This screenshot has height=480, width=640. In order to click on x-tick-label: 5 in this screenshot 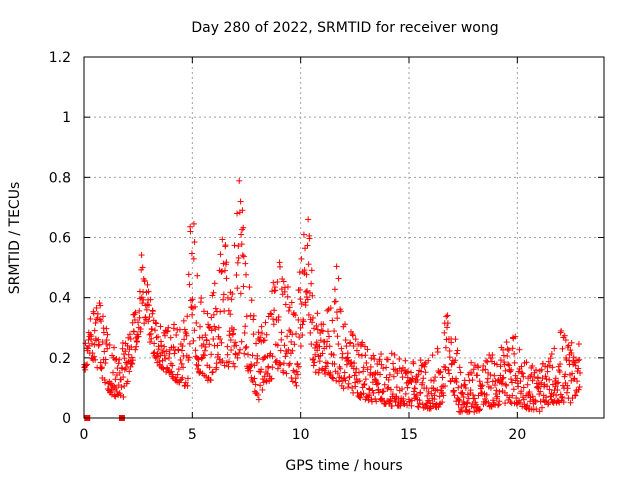, I will do `click(192, 435)`.